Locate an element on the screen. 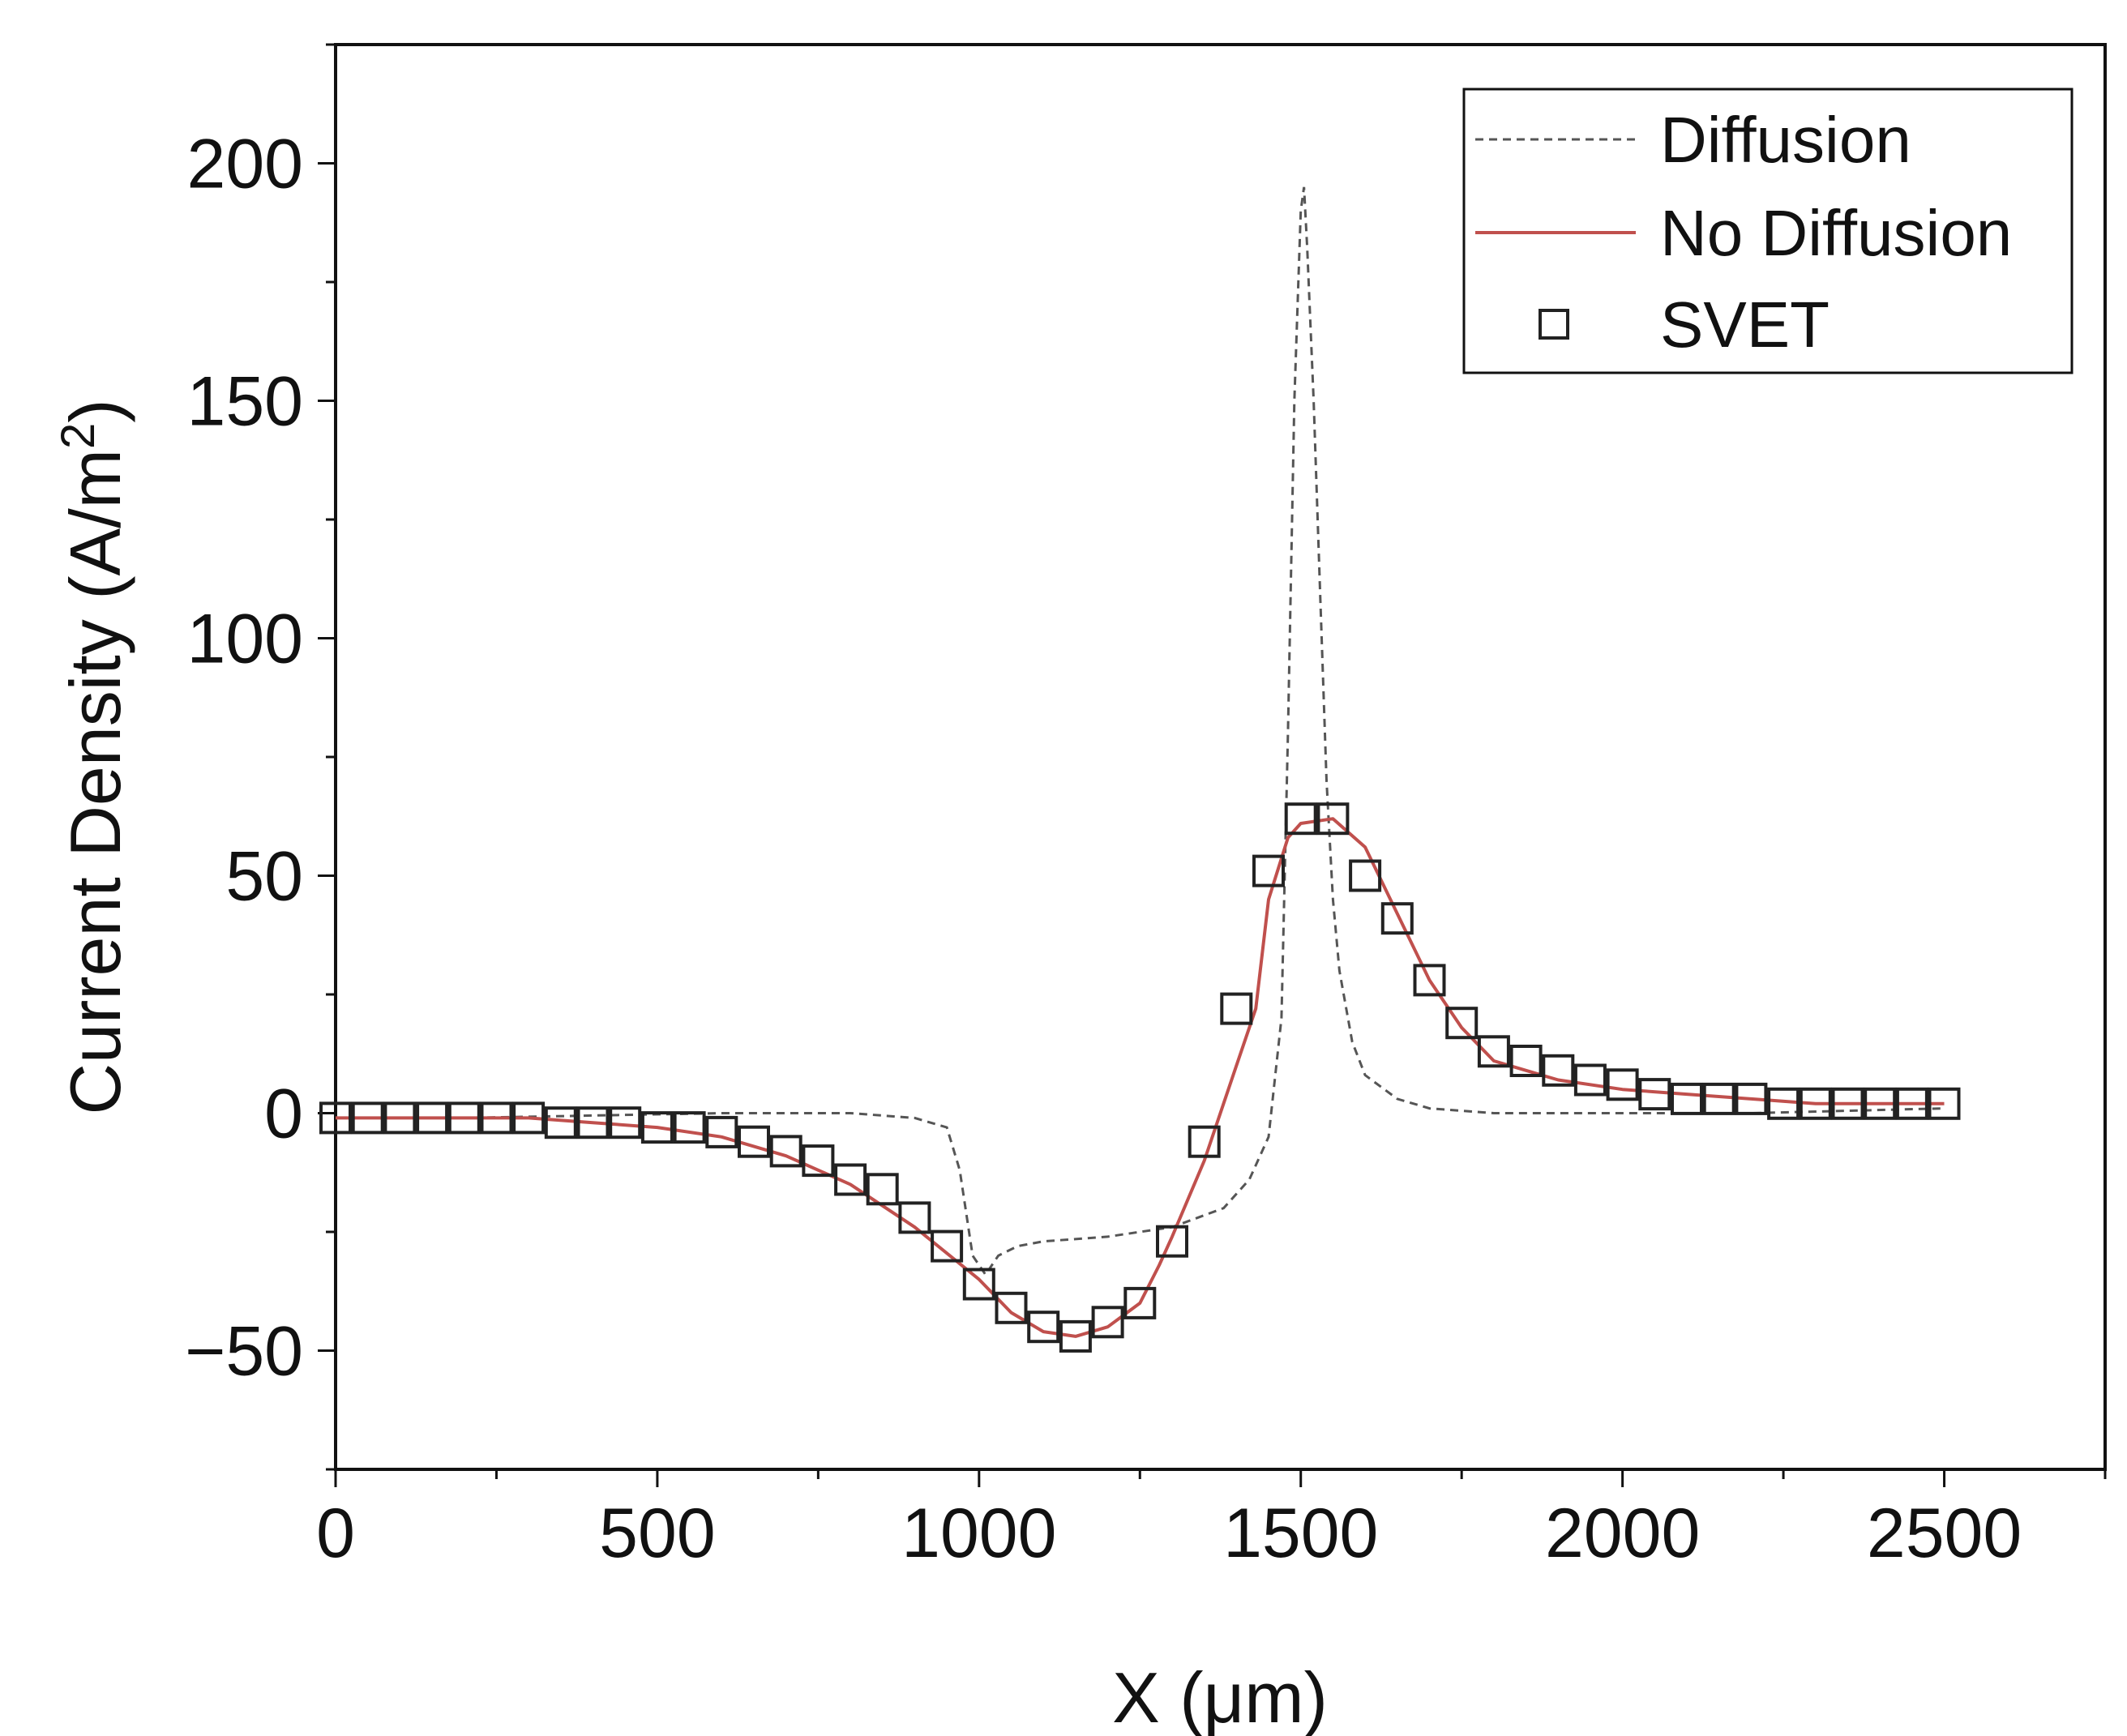 Image resolution: width=2127 pixels, height=1736 pixels. y-axis-title-superscript: 2 is located at coordinates (78, 436).